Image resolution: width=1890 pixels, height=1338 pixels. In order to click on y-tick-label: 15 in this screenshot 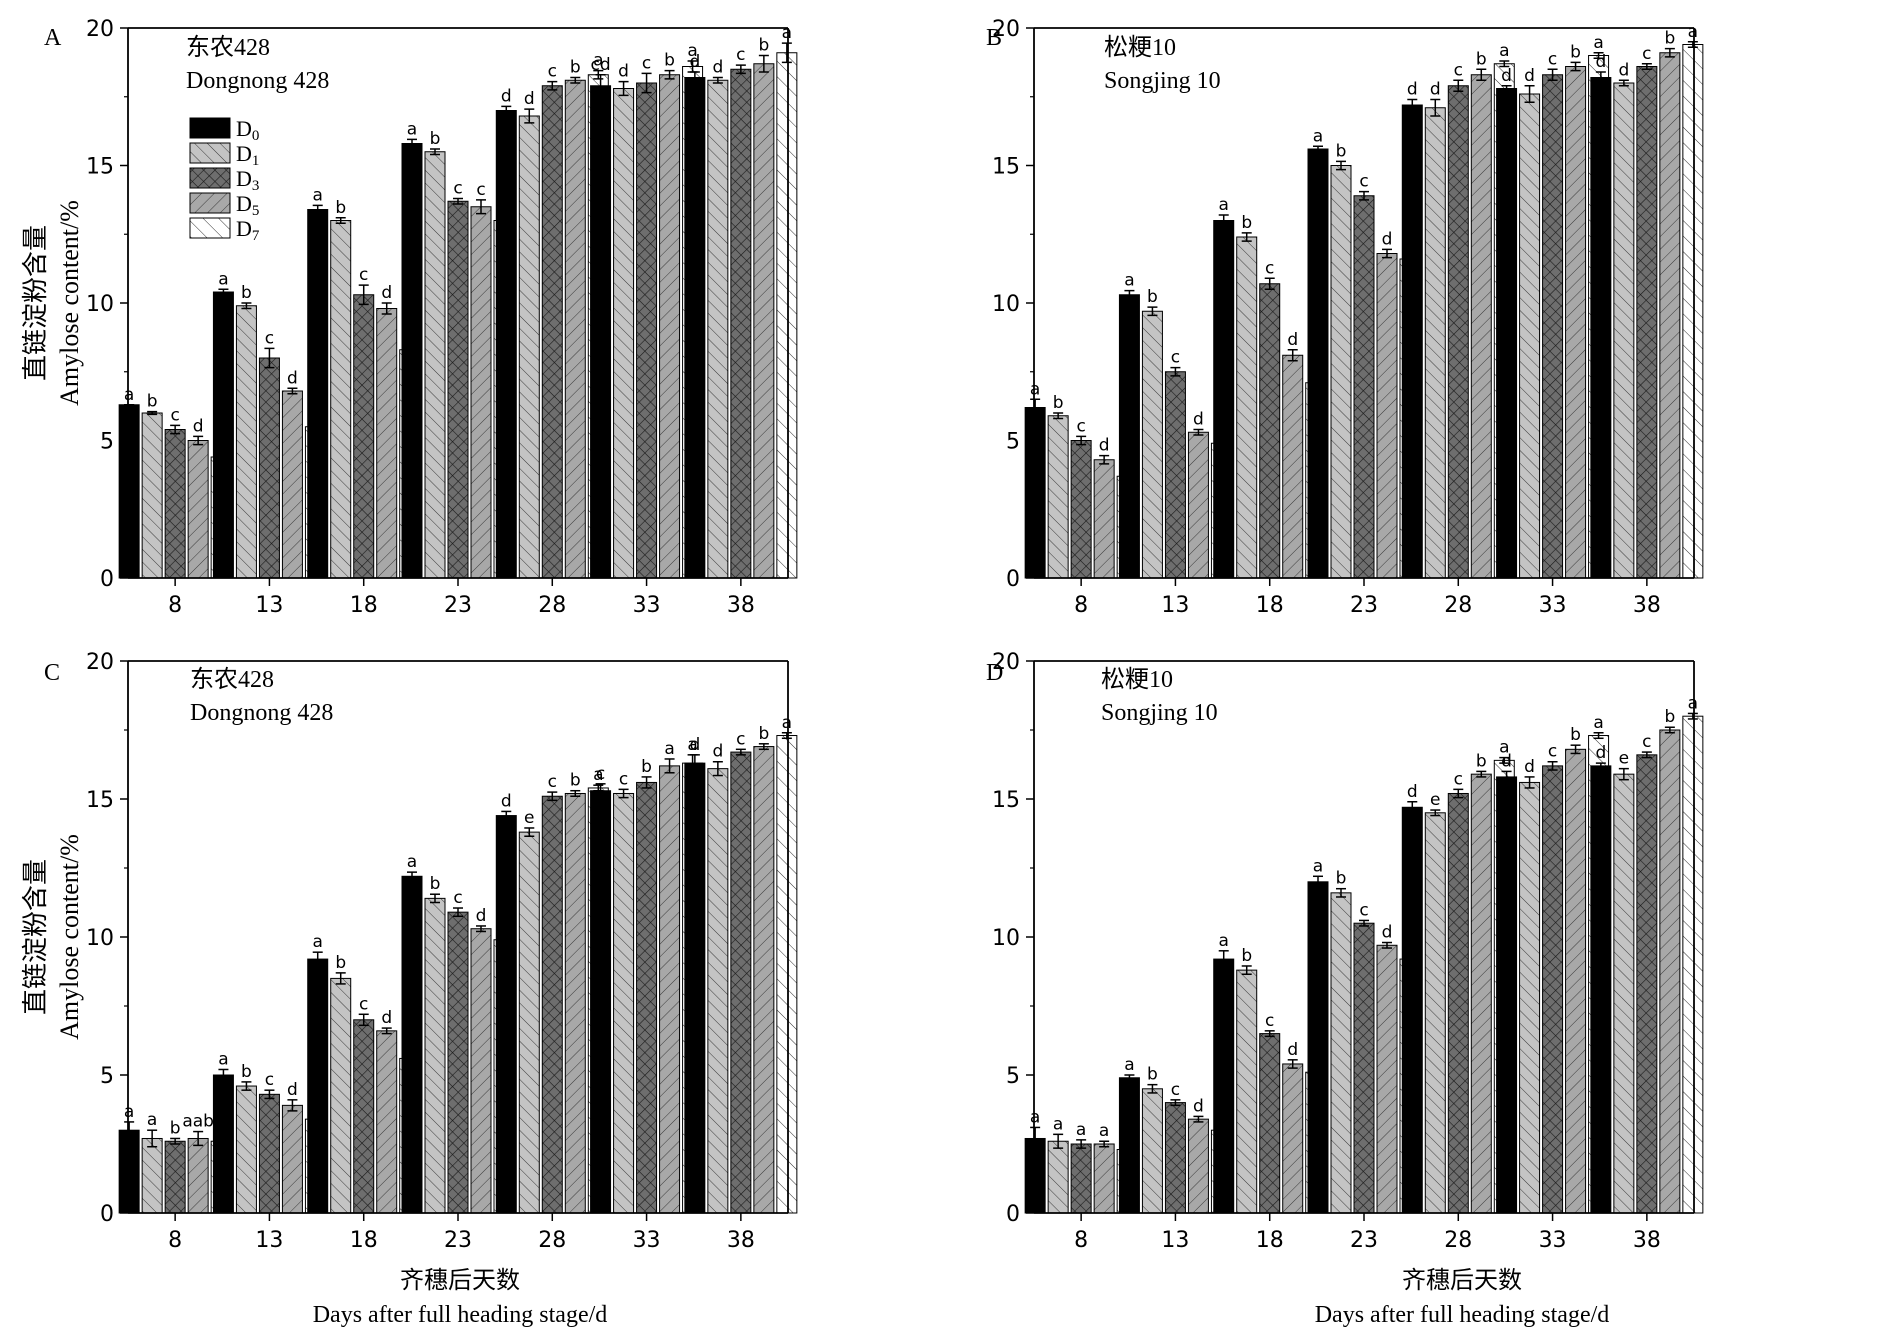, I will do `click(1006, 800)`.